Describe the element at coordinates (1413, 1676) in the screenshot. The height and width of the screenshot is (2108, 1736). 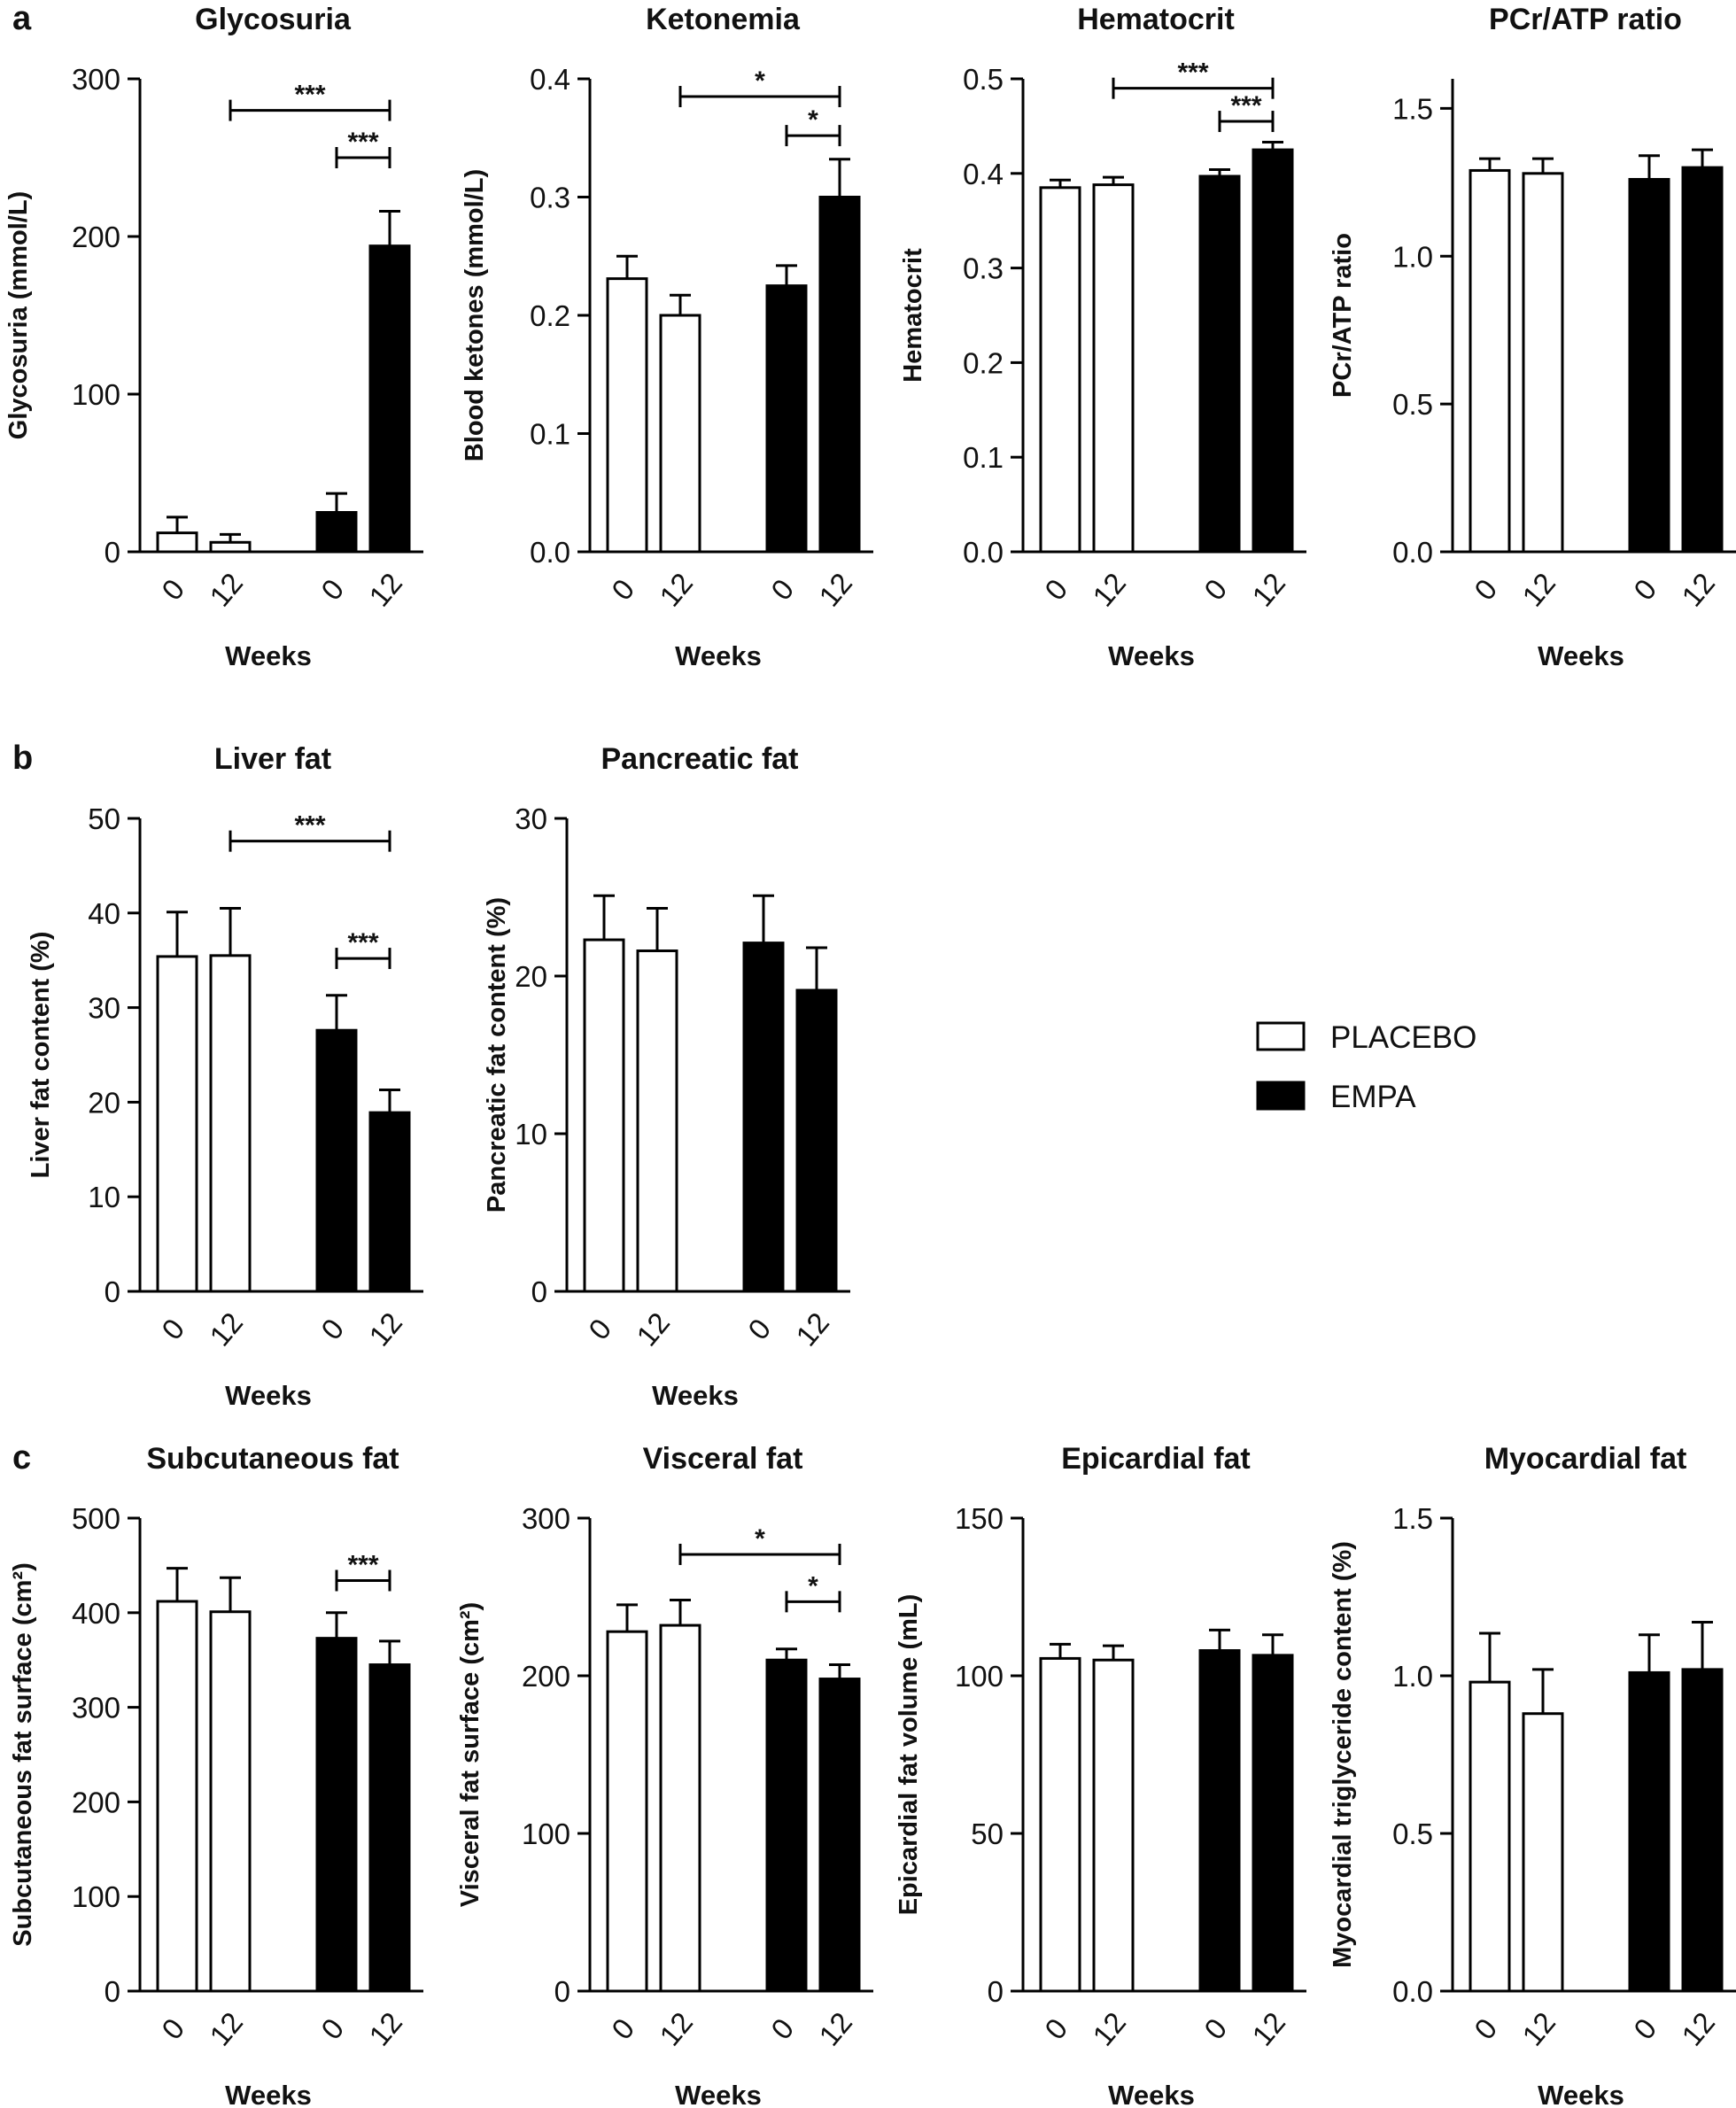
I see `y-tick-label: 1.0` at that location.